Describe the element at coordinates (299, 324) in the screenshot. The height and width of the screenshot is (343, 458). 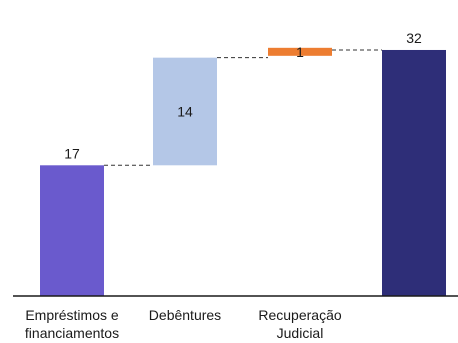
I see `category-label-2: Recuperação Judicial` at that location.